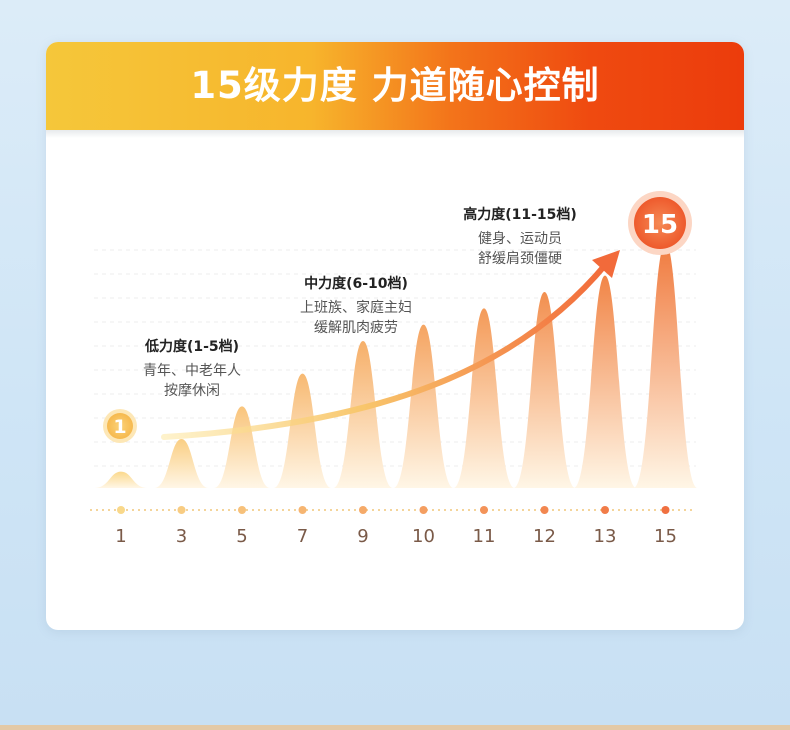 The image size is (790, 730). Describe the element at coordinates (191, 346) in the screenshot. I see `band-low-title: 低力度(1-5档)` at that location.